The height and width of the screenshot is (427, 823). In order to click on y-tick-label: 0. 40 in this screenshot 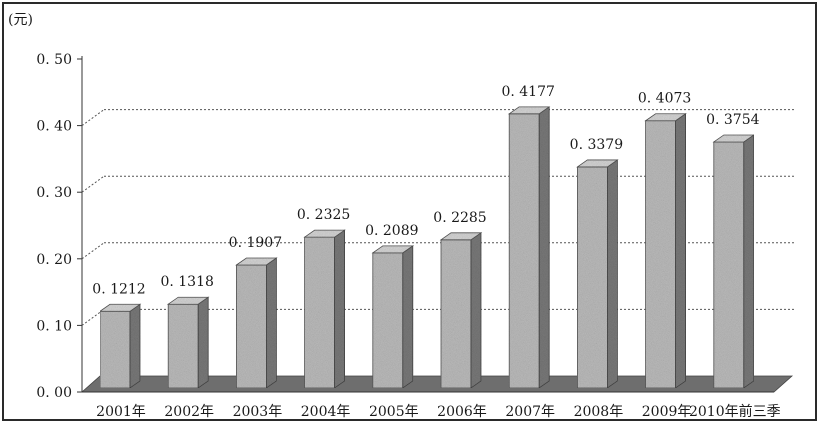, I will do `click(54, 127)`.